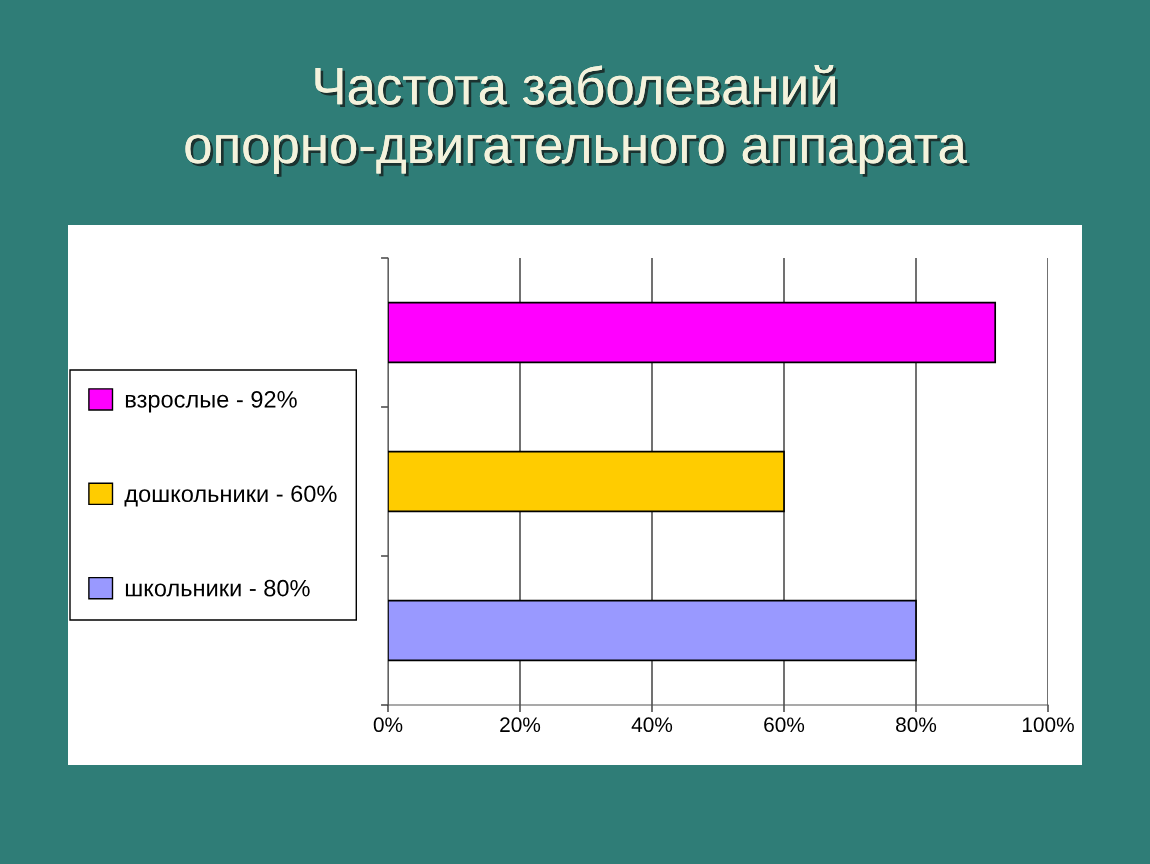 This screenshot has width=1150, height=864. What do you see at coordinates (217, 588) in the screenshot?
I see `legend-label: школьники - 80%` at bounding box center [217, 588].